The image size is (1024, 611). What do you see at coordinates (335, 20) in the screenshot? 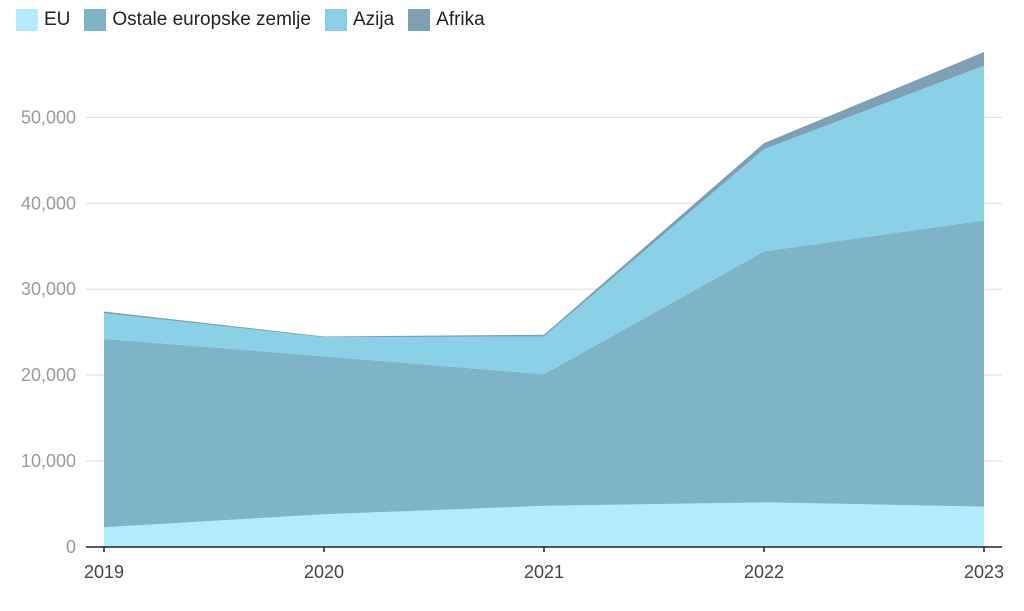
I see `legend-swatch-azija` at bounding box center [335, 20].